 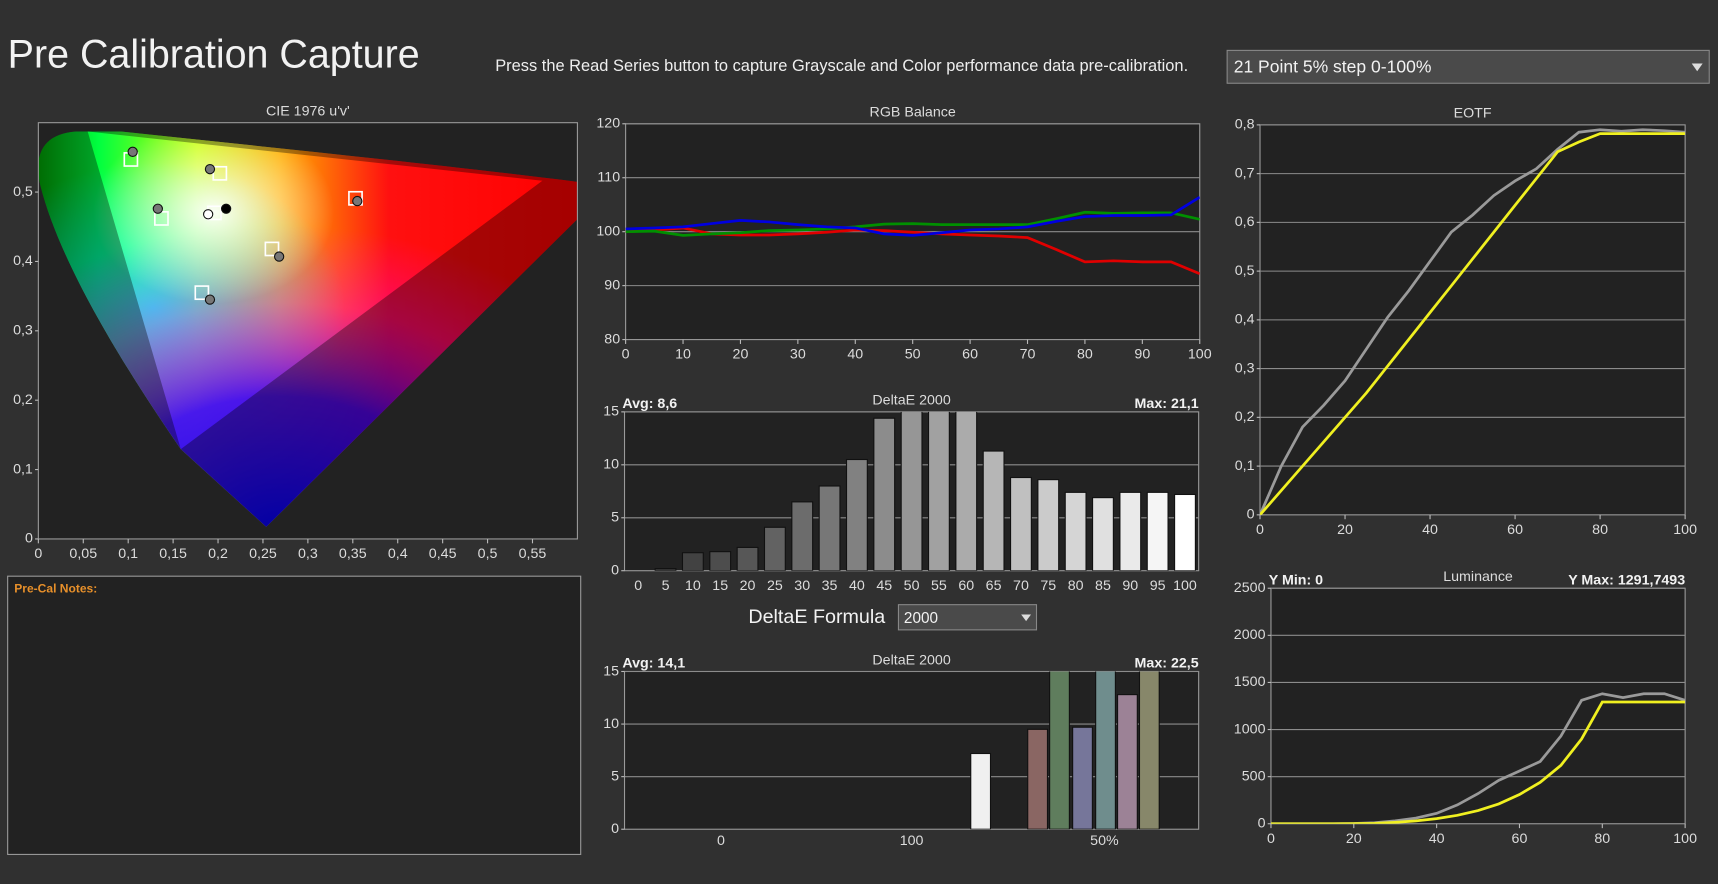 I want to click on x-tick-label: 75, so click(x=1048, y=586).